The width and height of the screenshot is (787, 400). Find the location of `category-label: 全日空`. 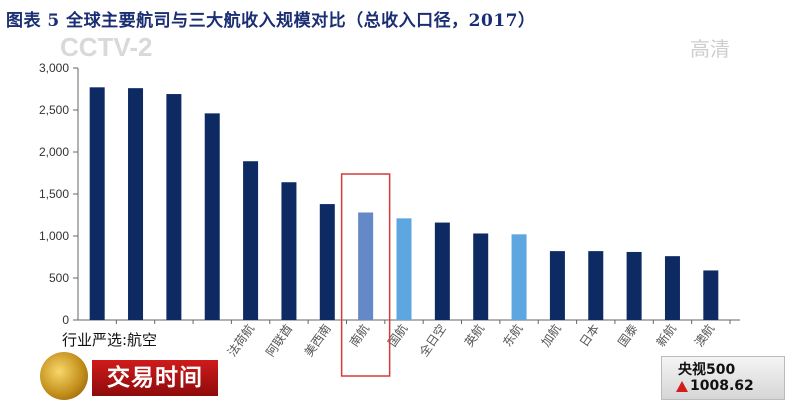

category-label: 全日空 is located at coordinates (432, 340).